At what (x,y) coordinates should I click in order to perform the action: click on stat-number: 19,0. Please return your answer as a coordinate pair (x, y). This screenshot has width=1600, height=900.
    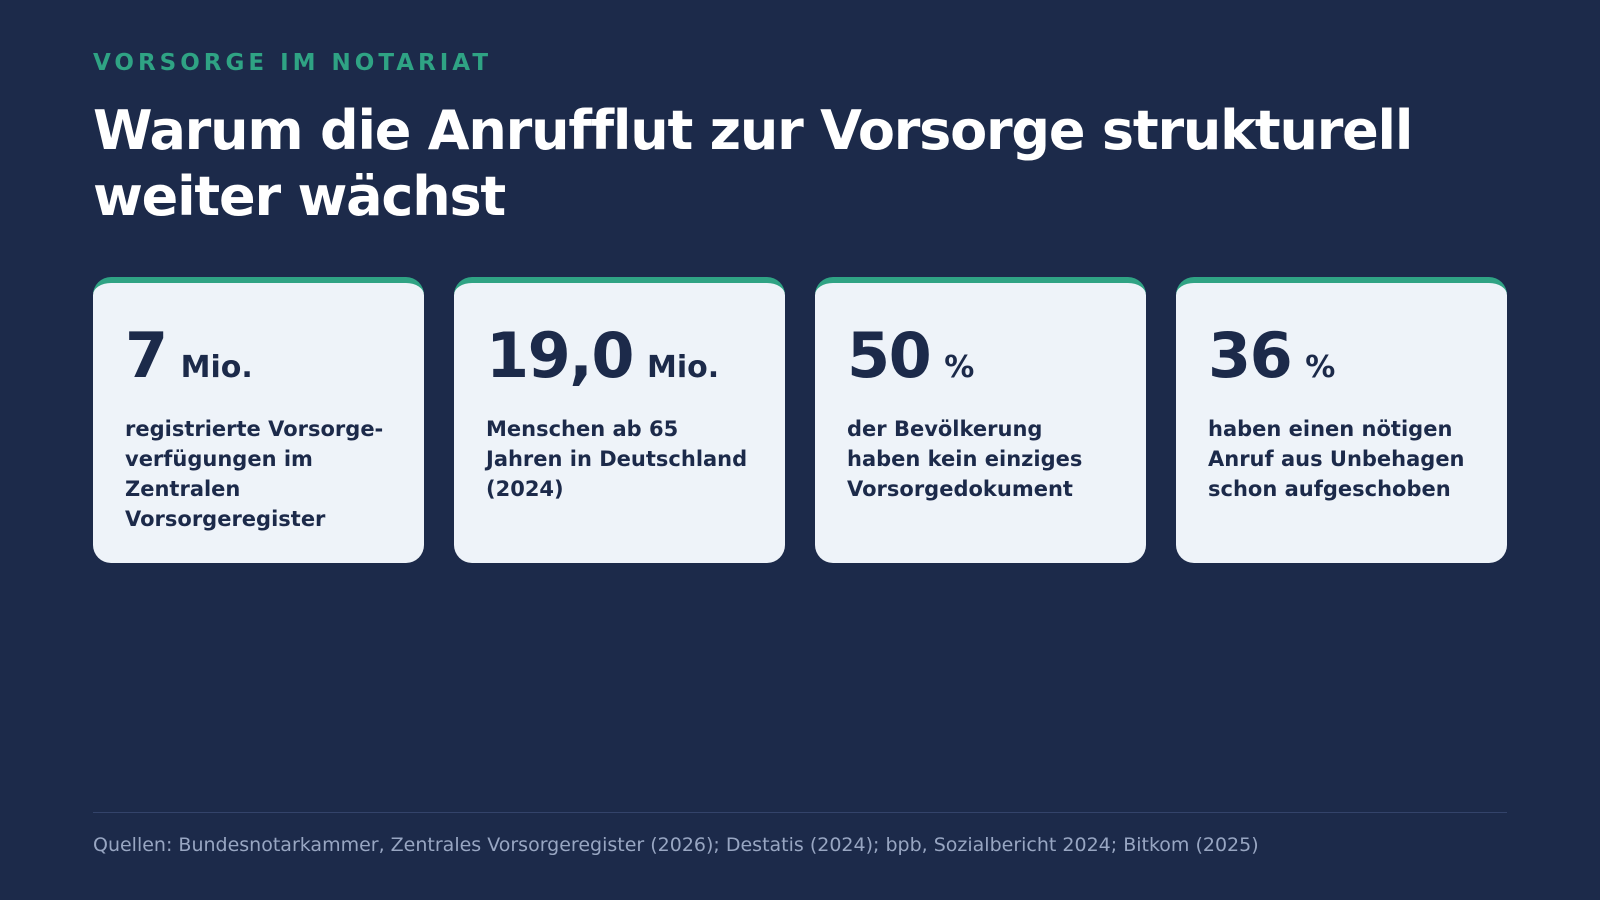
    Looking at the image, I should click on (560, 355).